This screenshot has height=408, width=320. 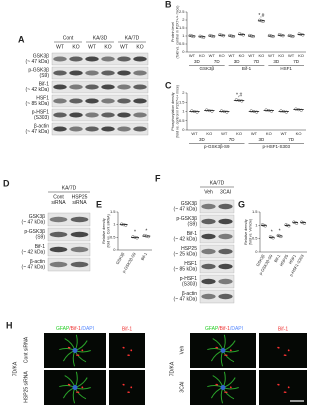 I want to click on lane-label: Cont, so click(x=58, y=197).